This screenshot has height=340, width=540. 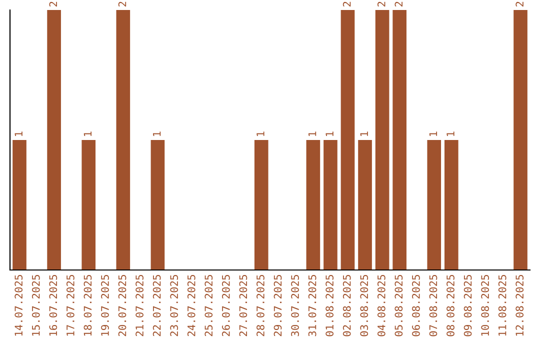 I want to click on x-tick-label: 18.07.2025, so click(x=88, y=305).